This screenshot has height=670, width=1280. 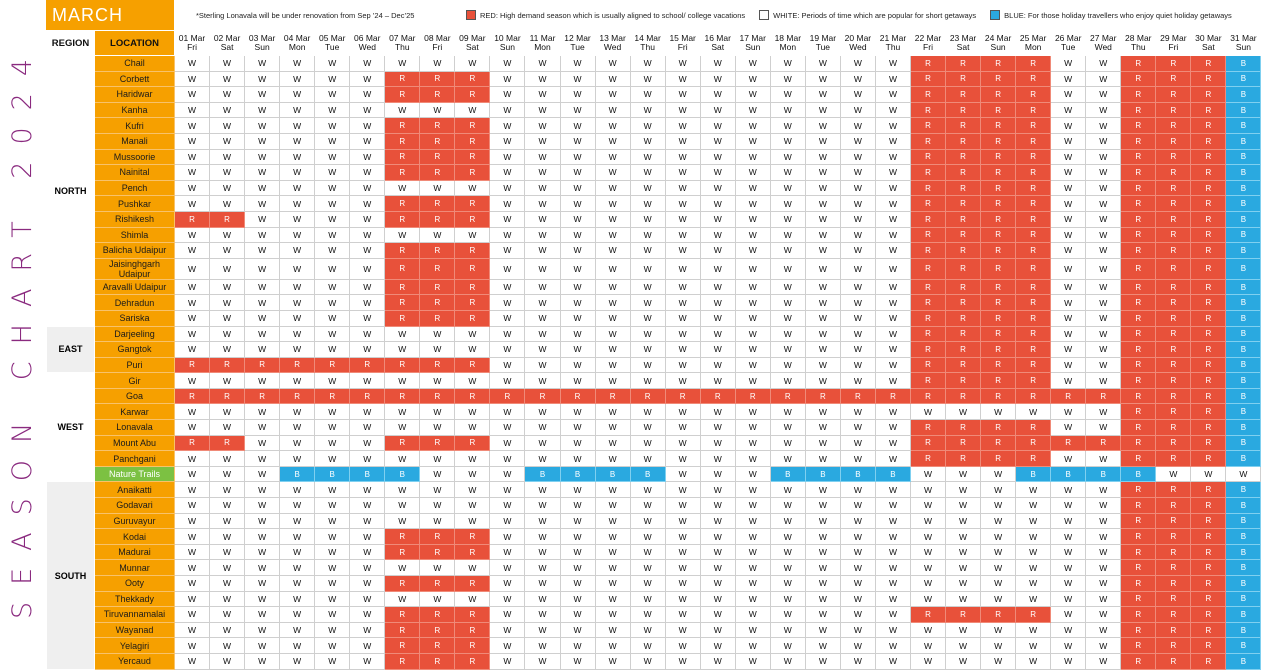 I want to click on white-swatch-icon, so click(x=764, y=15).